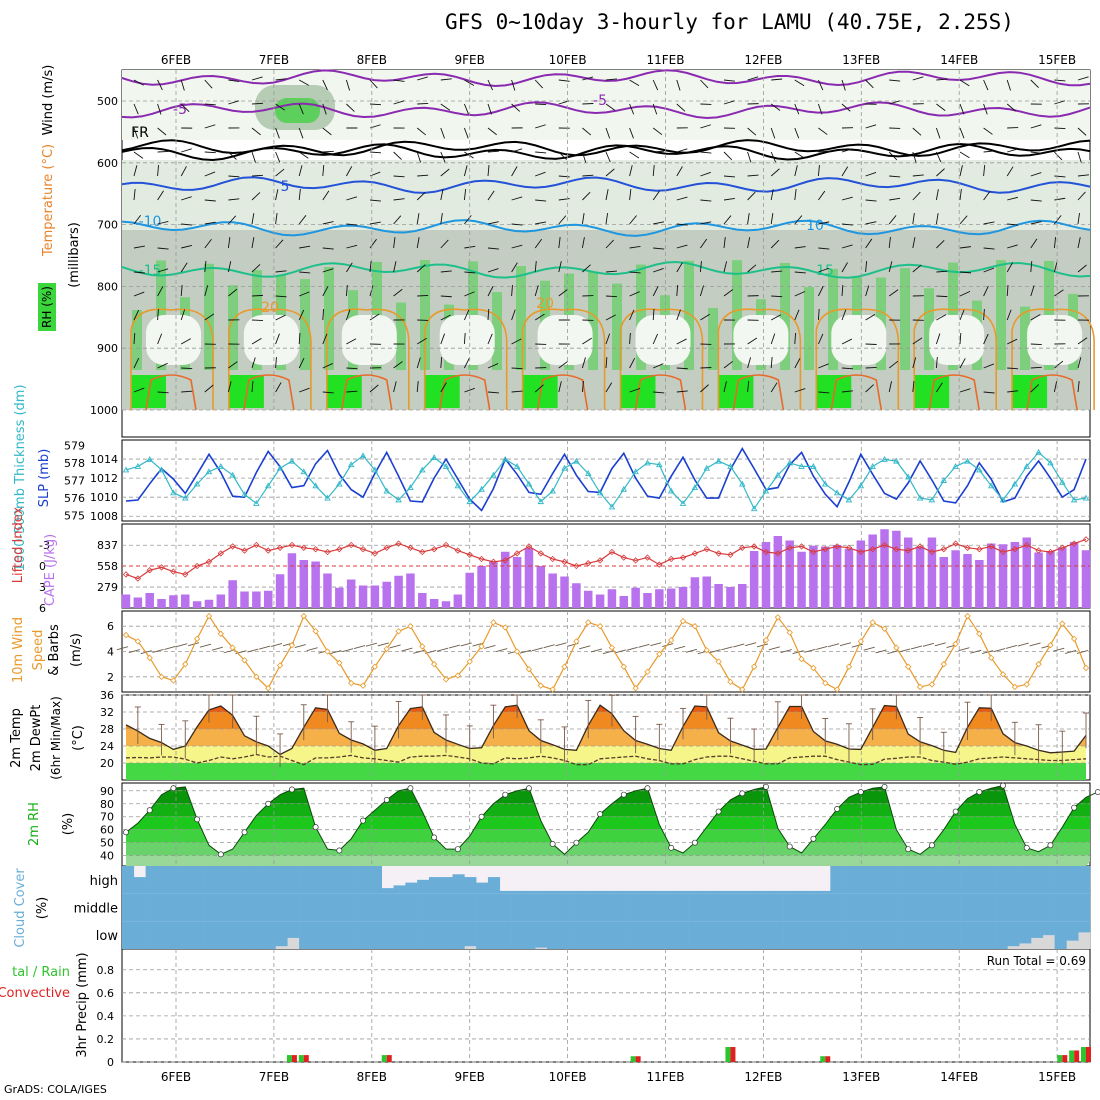 This screenshot has width=1100, height=1100. Describe the element at coordinates (269, 392) in the screenshot. I see `isotherm-25-contour` at that location.